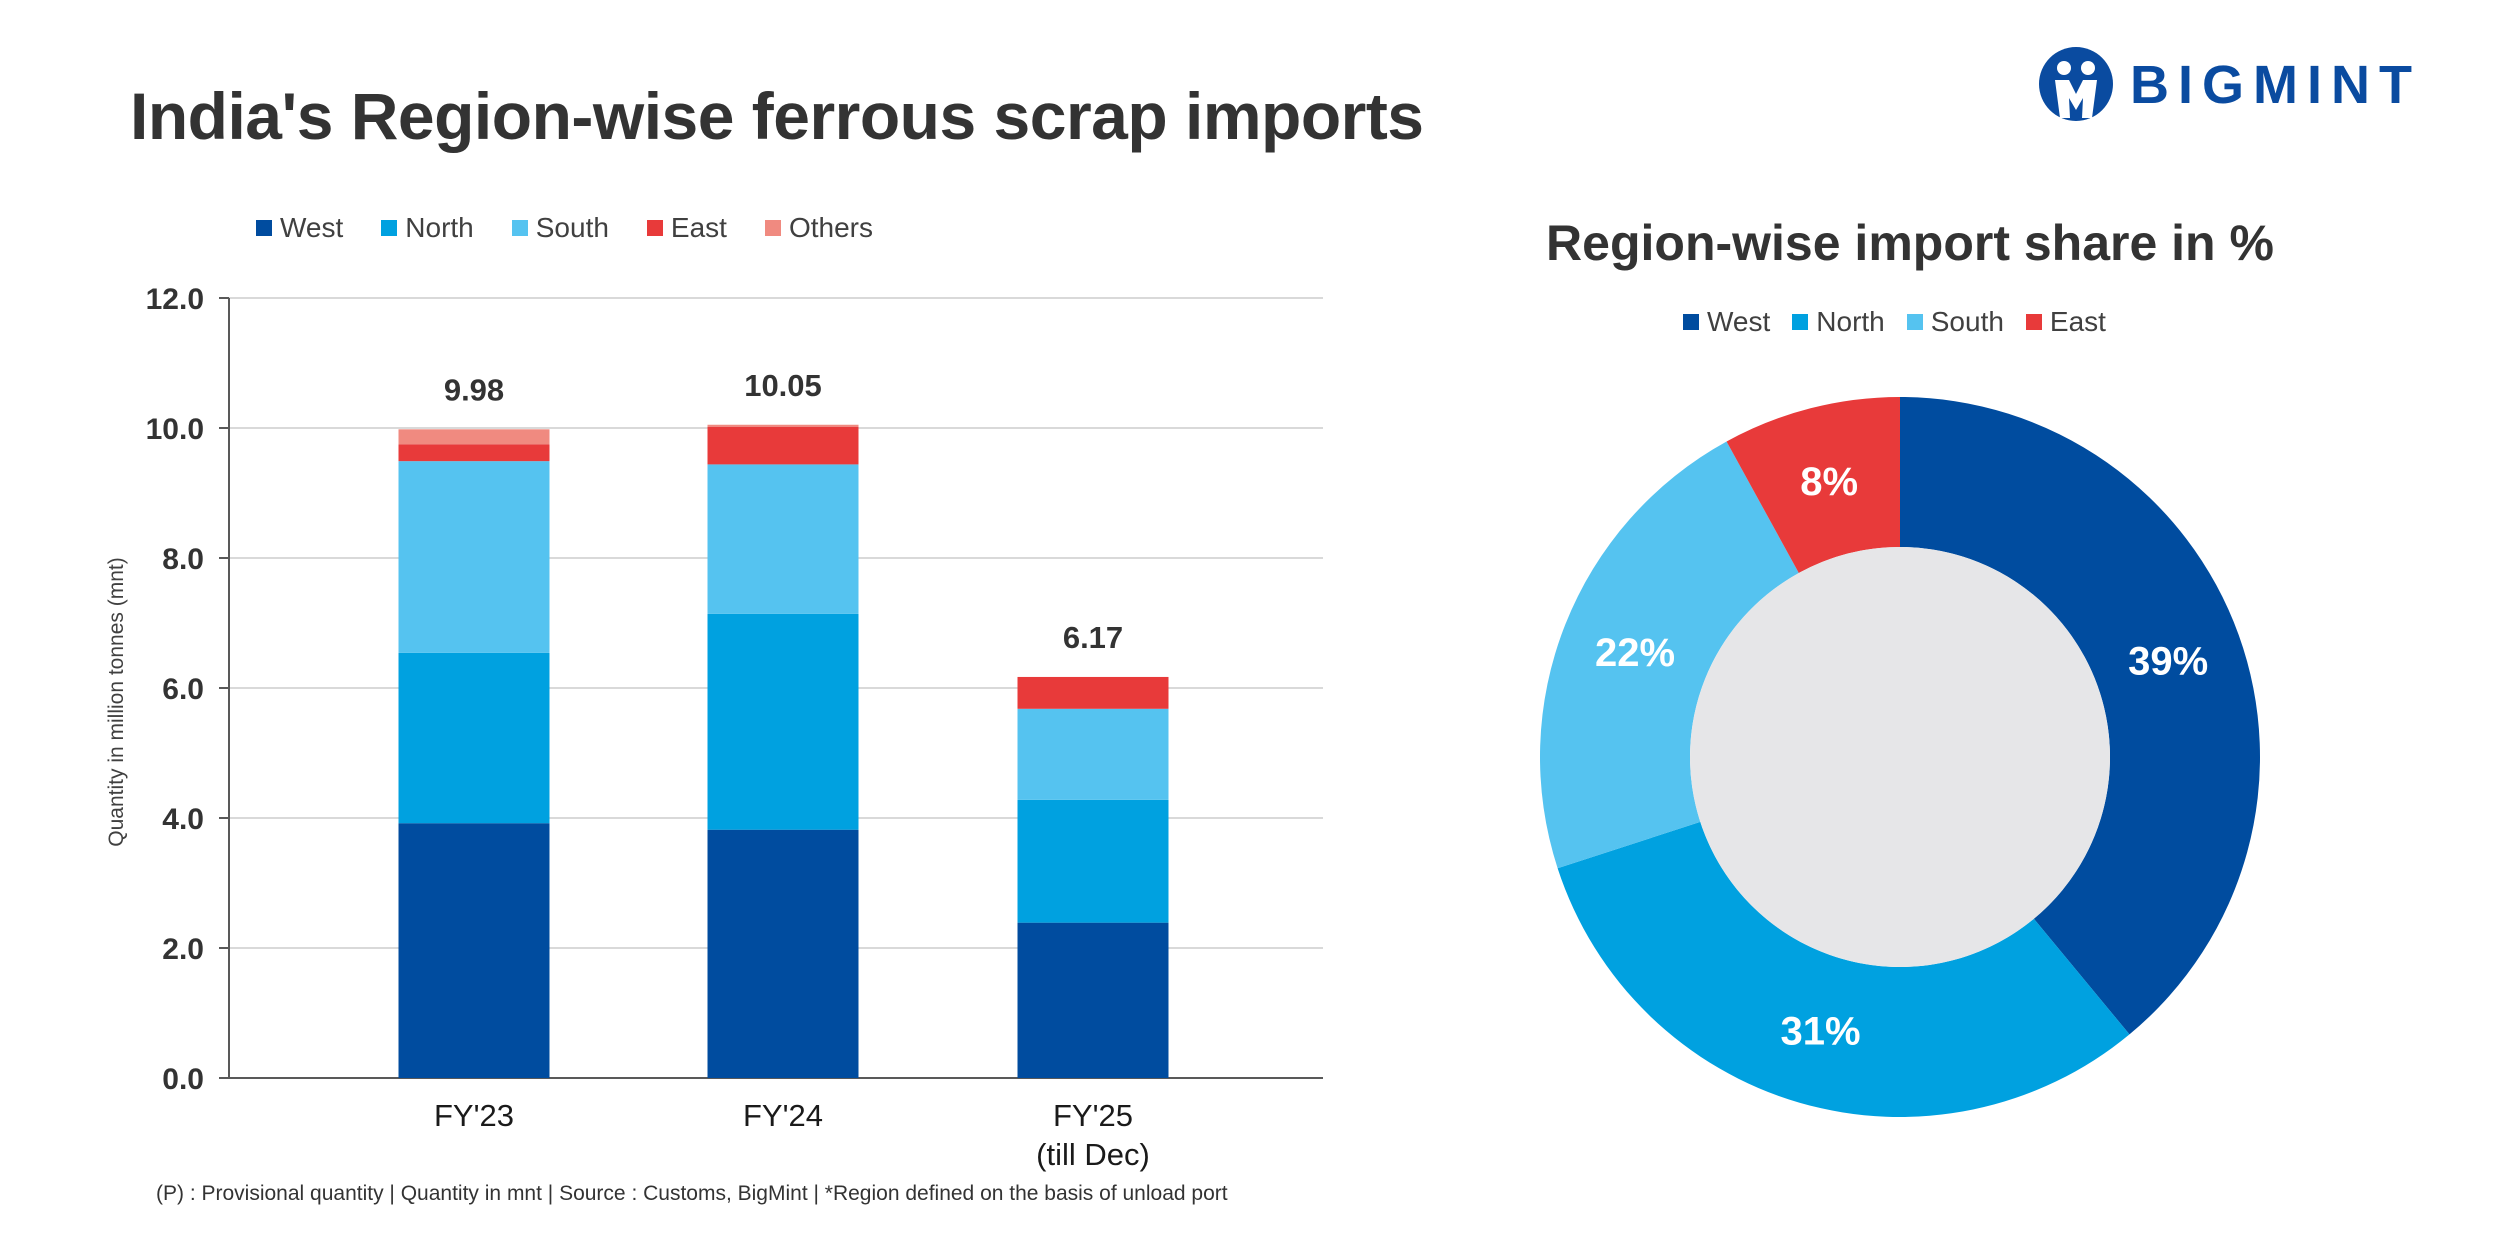  I want to click on x-tick-label: FY'23, so click(474, 1115).